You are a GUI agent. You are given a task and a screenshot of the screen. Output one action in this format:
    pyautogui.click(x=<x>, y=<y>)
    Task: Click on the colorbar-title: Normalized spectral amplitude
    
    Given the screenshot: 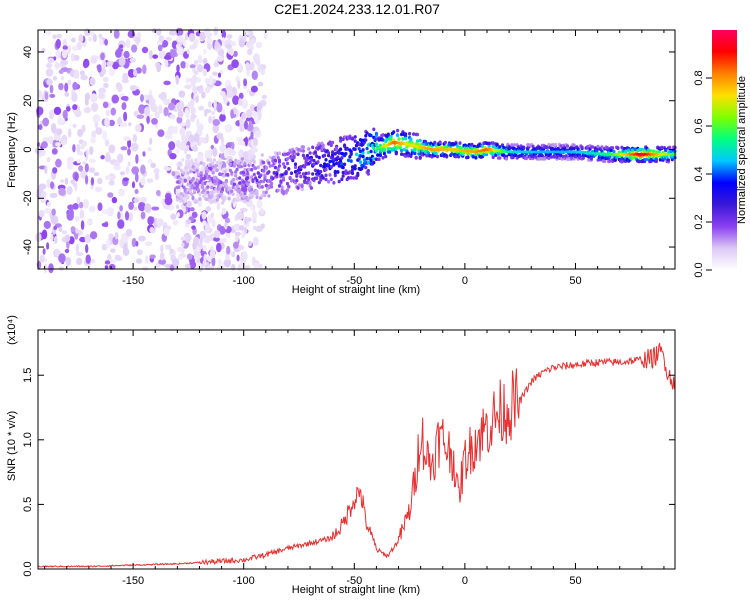 What is the action you would take?
    pyautogui.click(x=742, y=150)
    